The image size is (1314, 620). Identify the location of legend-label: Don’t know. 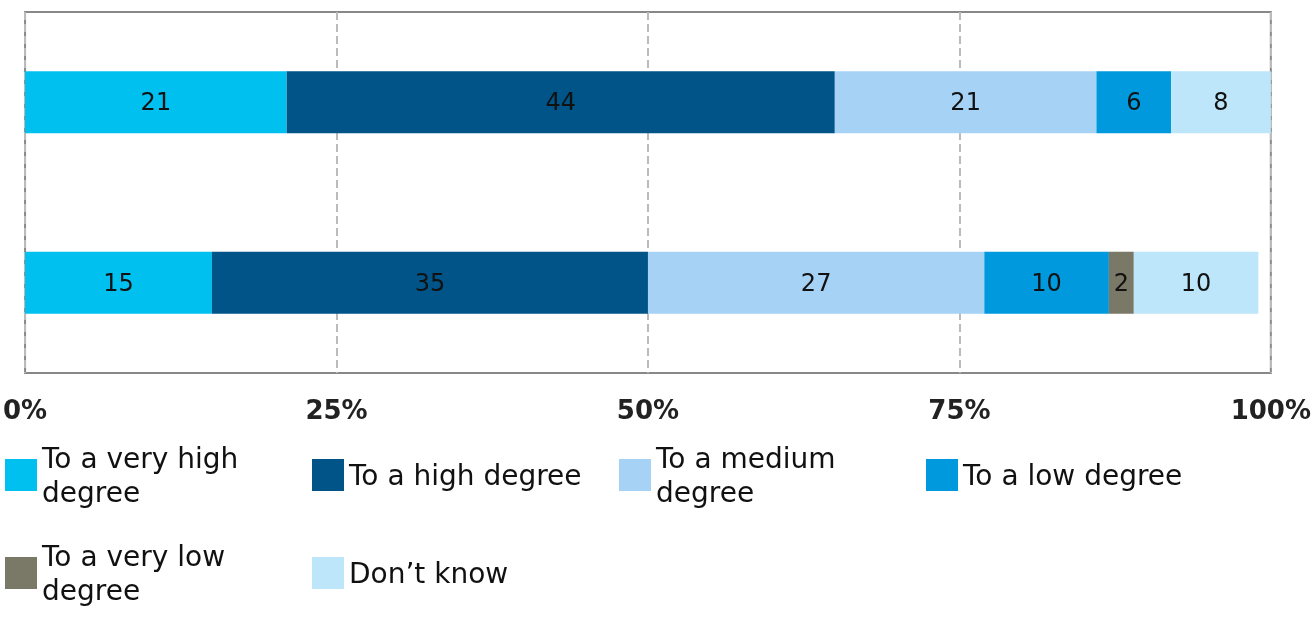
(429, 573).